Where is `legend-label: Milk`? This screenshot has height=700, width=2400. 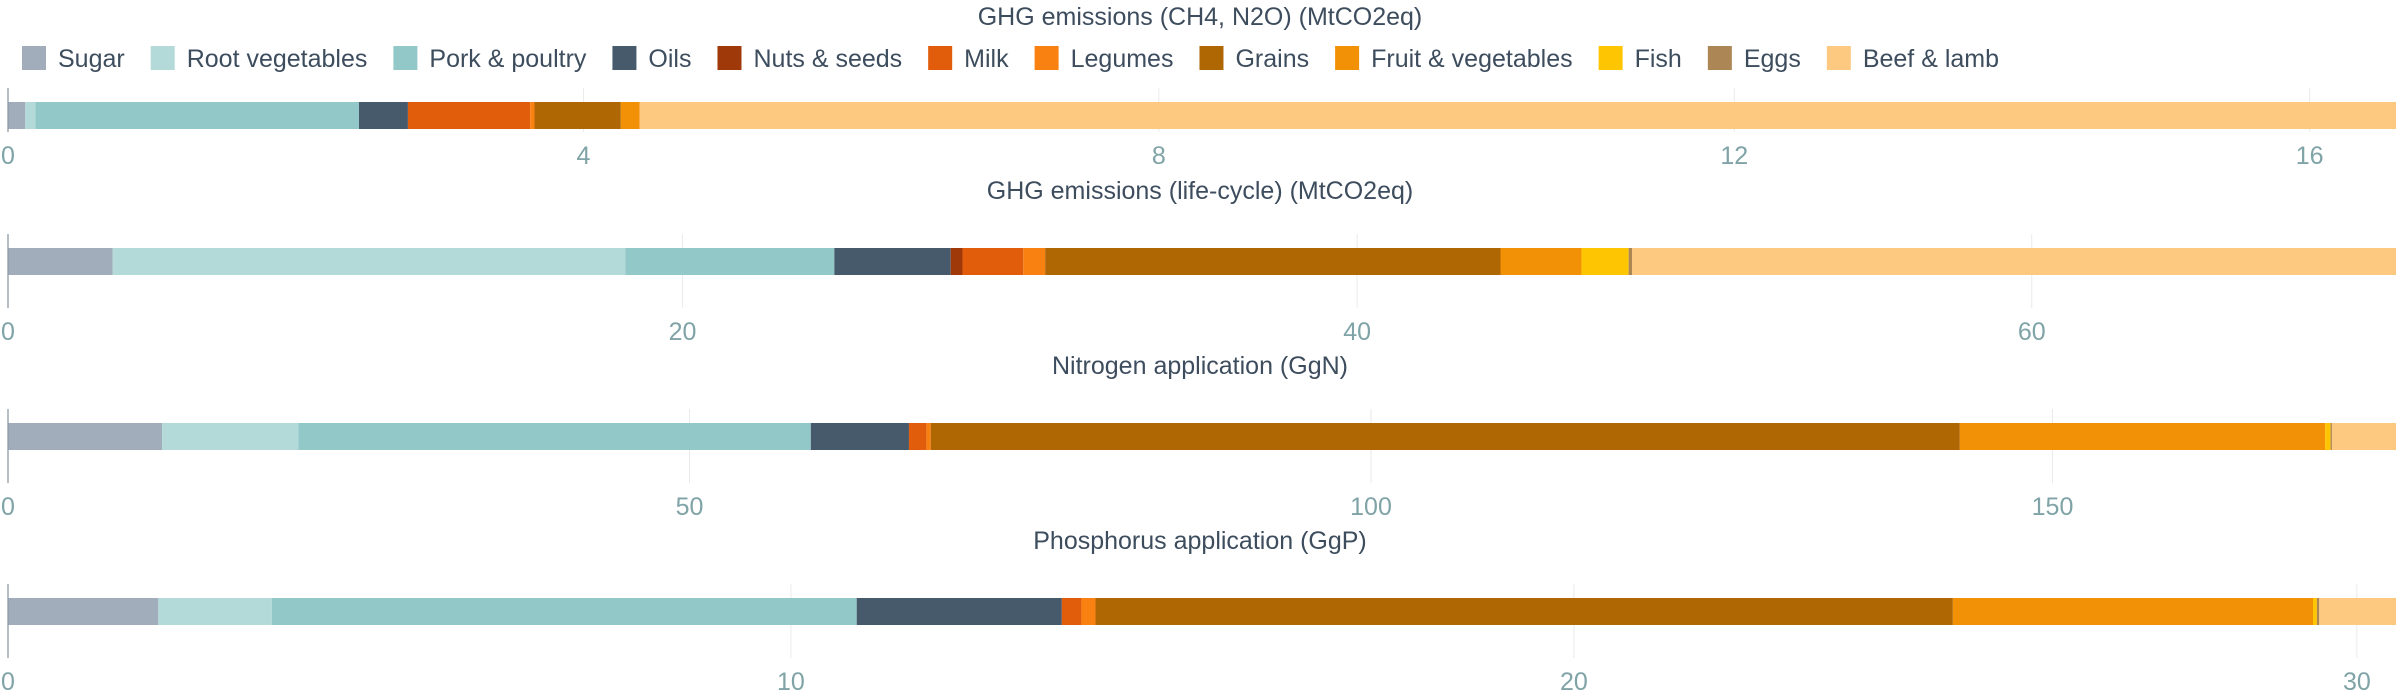
legend-label: Milk is located at coordinates (986, 59).